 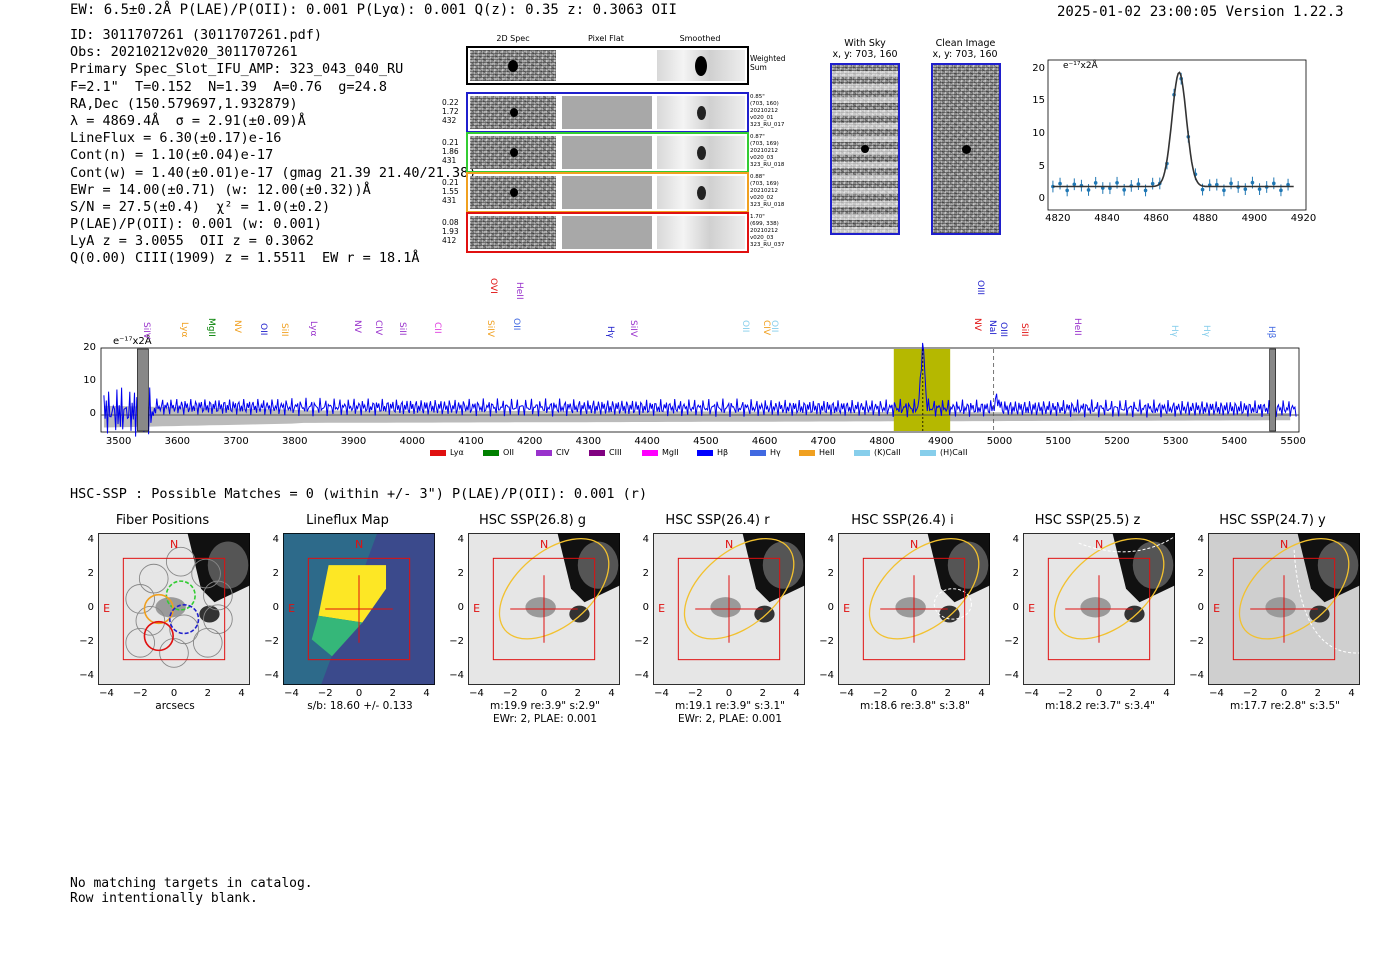 What do you see at coordinates (492, 286) in the screenshot?
I see `emission-line-label: OVI` at bounding box center [492, 286].